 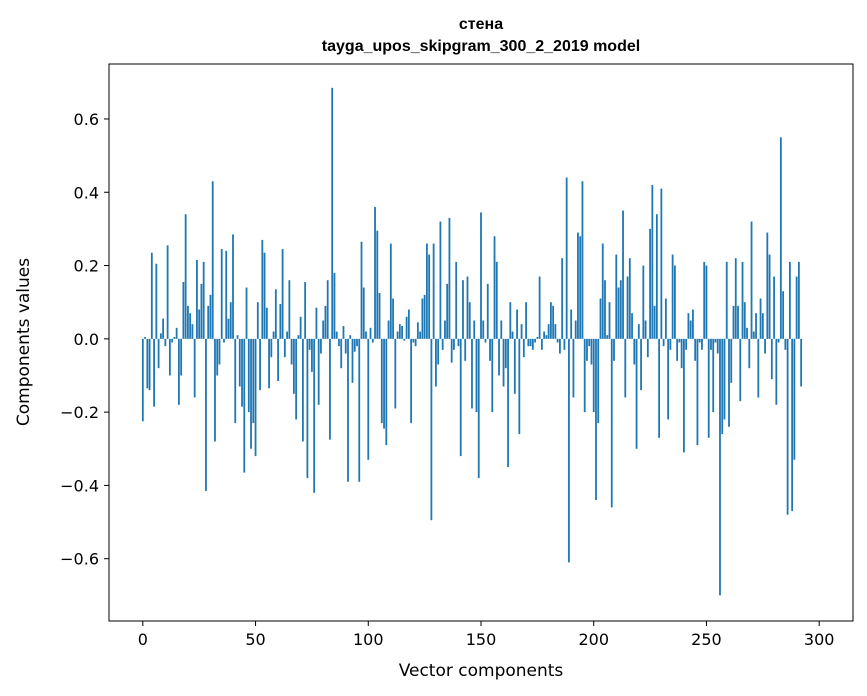 What do you see at coordinates (79, 412) in the screenshot?
I see `y-tick-label: −0.2` at bounding box center [79, 412].